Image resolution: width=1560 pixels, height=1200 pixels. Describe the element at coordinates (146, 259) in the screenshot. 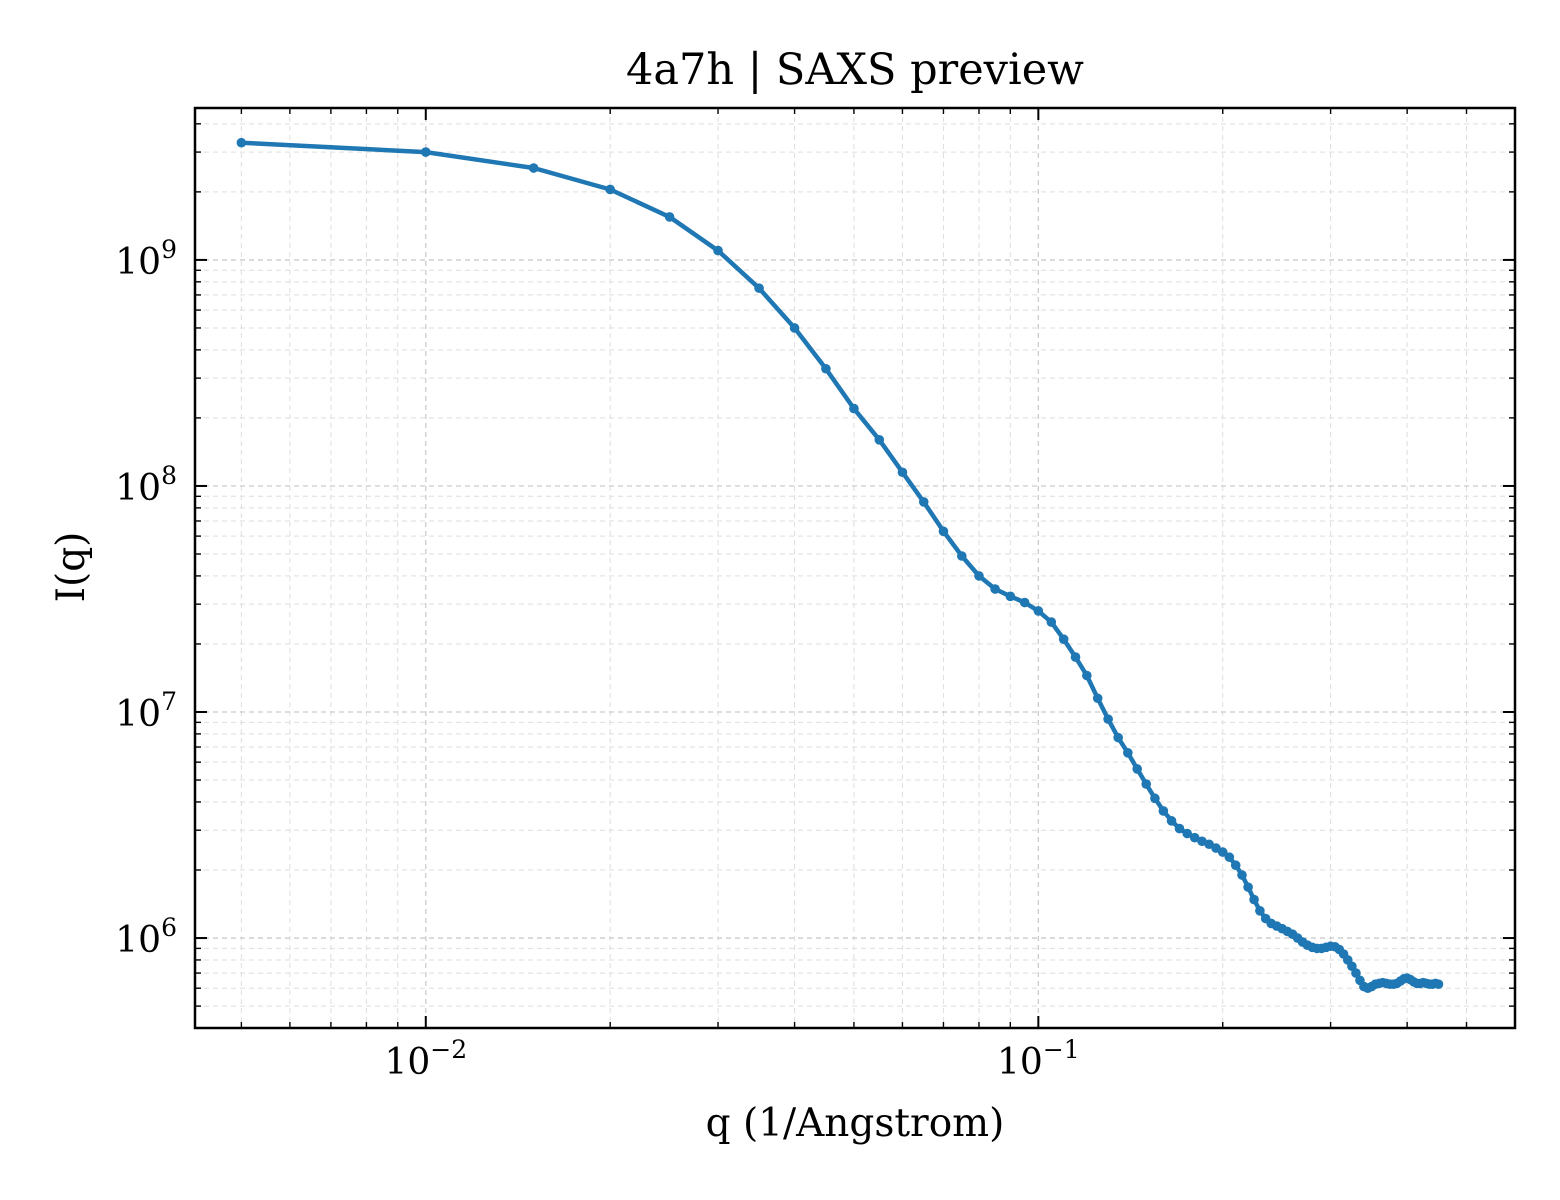

I see `y-tick-label: 10⁹` at that location.